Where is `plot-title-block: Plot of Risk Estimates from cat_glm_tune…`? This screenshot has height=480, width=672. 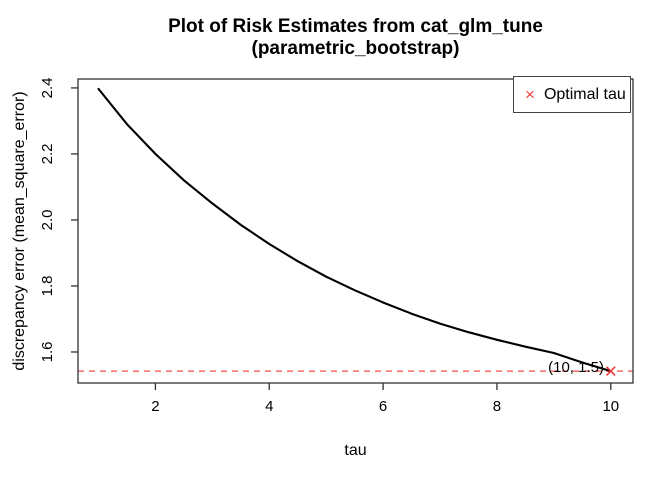
plot-title-block: Plot of Risk Estimates from cat_glm_tune… is located at coordinates (355, 38).